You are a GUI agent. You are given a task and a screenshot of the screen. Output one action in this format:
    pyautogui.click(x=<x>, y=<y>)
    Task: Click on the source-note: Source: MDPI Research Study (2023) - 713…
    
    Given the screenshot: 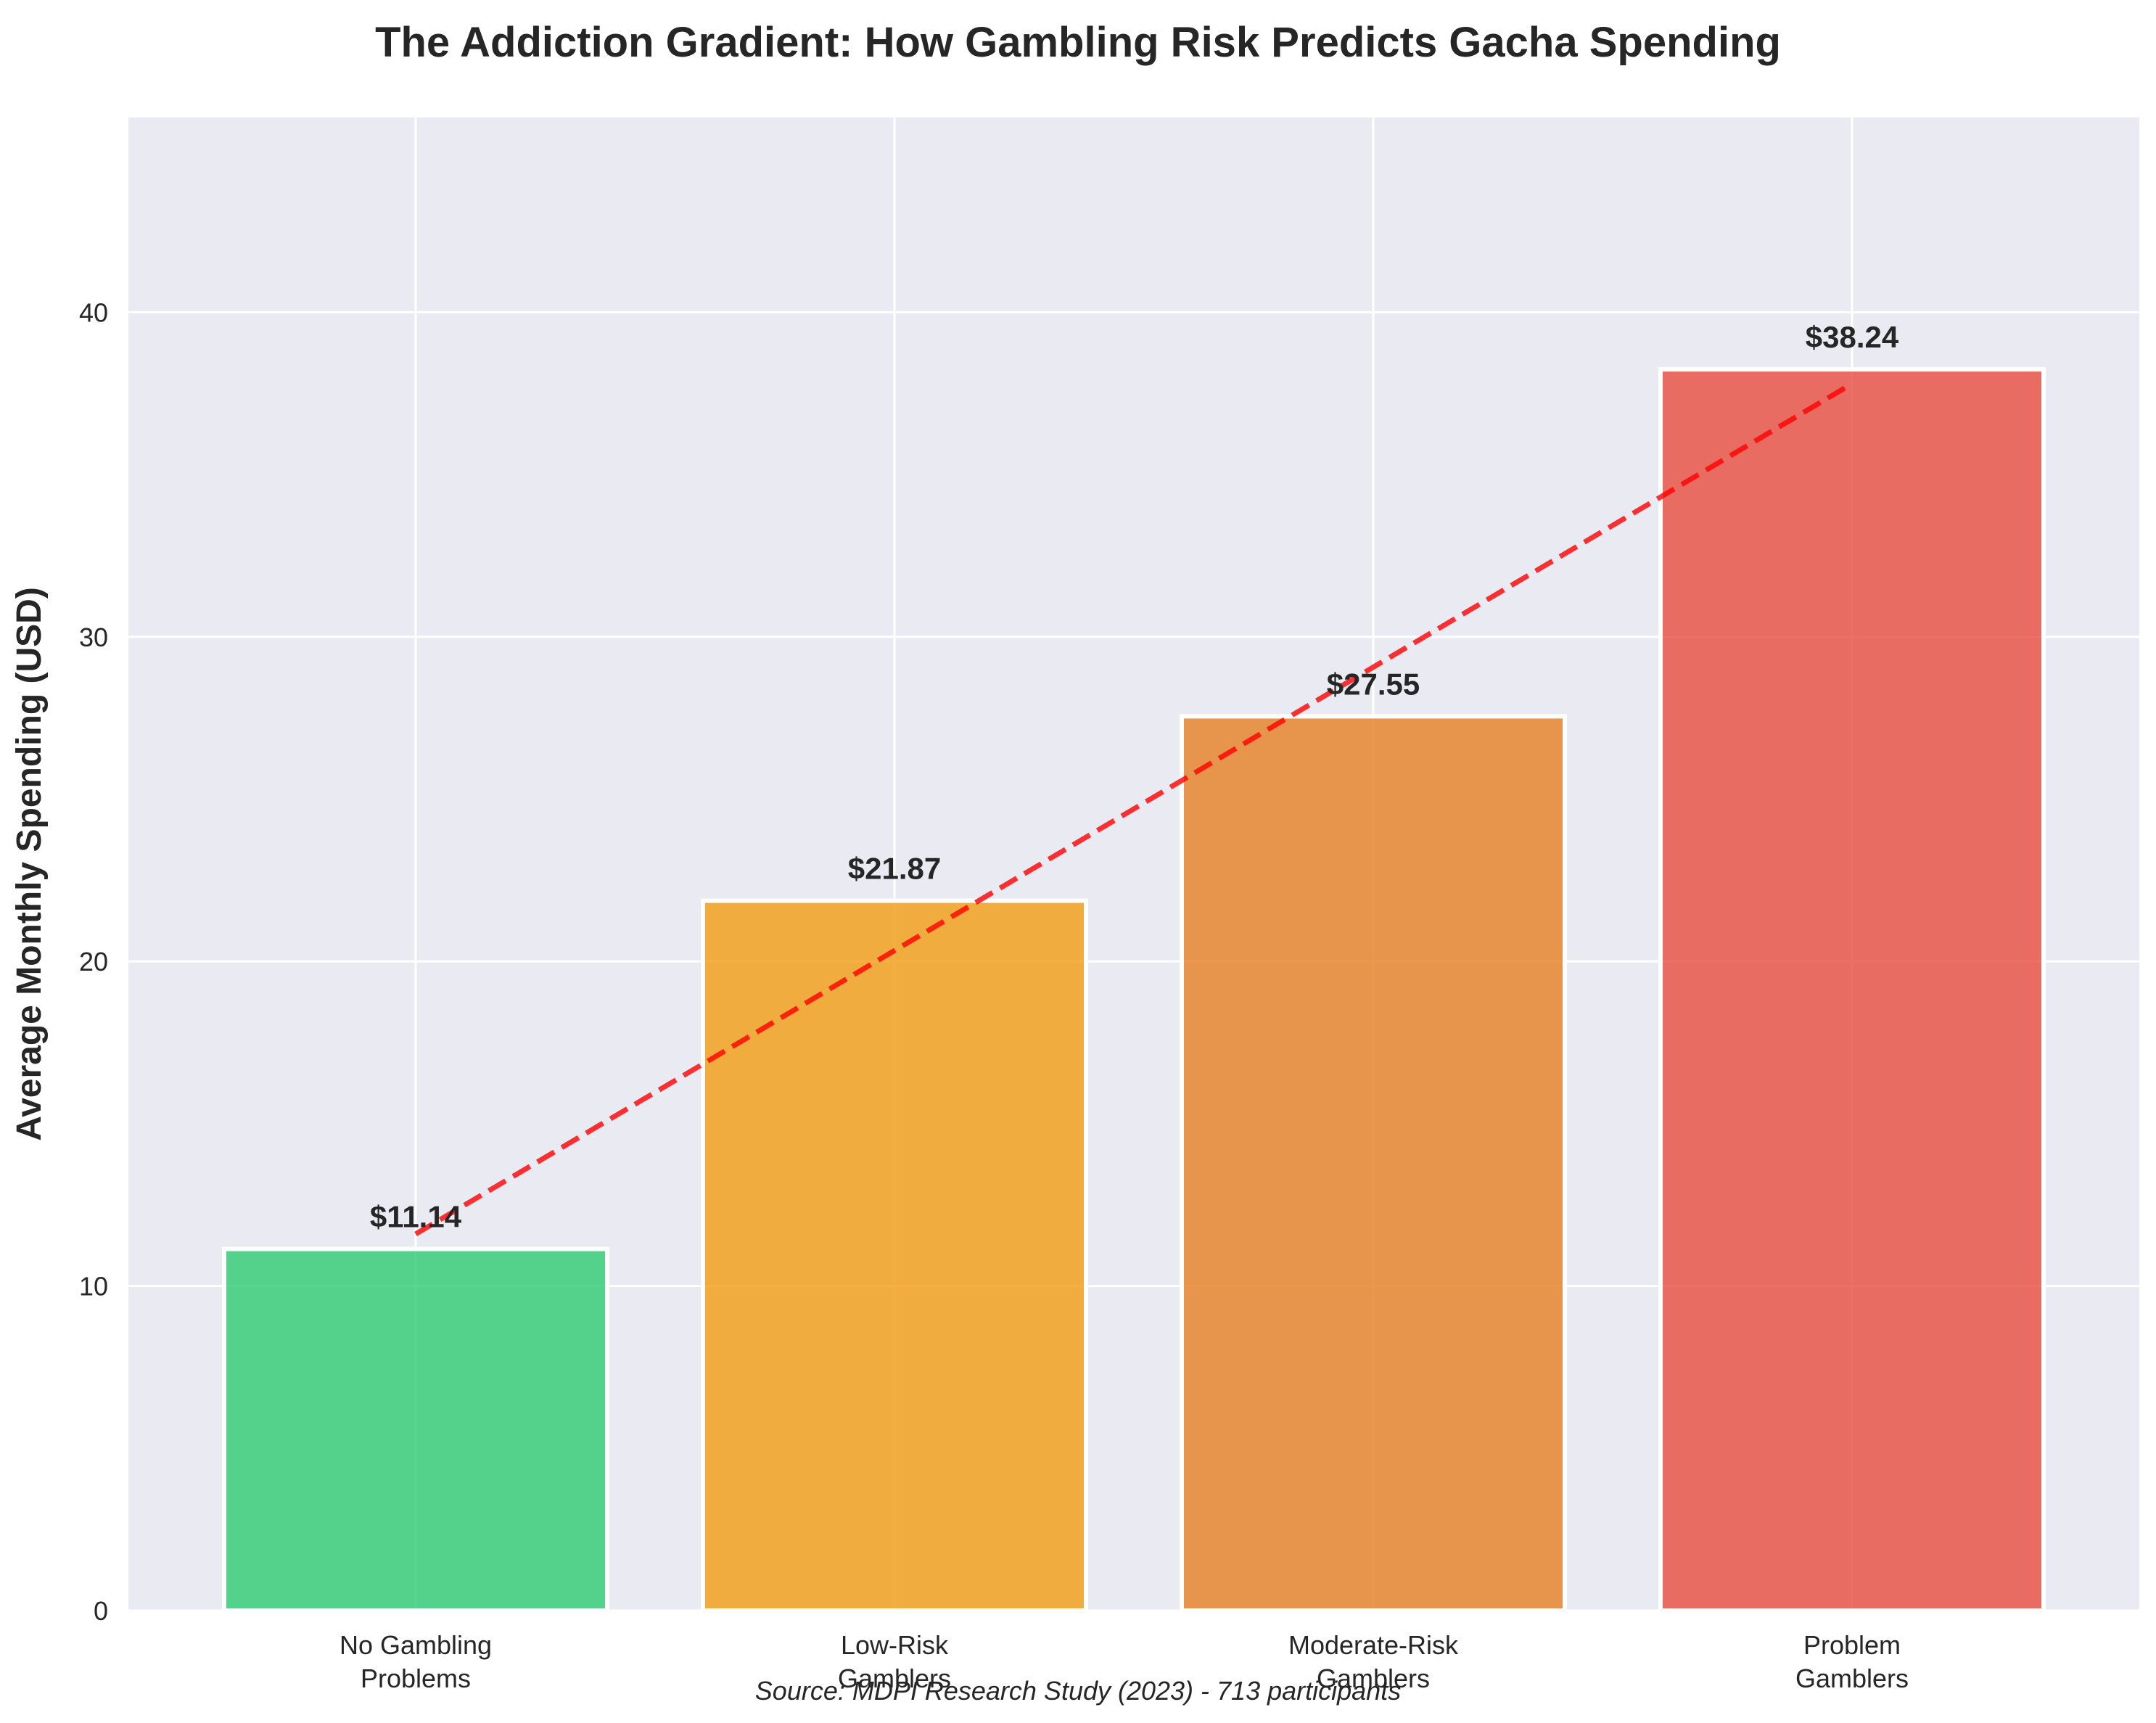 What is the action you would take?
    pyautogui.click(x=1078, y=1691)
    